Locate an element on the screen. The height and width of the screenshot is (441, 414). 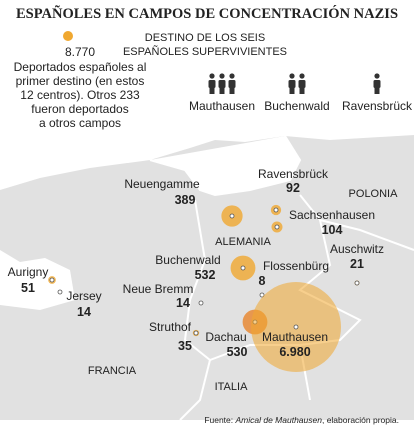
channel is located at coordinates (37, 280).